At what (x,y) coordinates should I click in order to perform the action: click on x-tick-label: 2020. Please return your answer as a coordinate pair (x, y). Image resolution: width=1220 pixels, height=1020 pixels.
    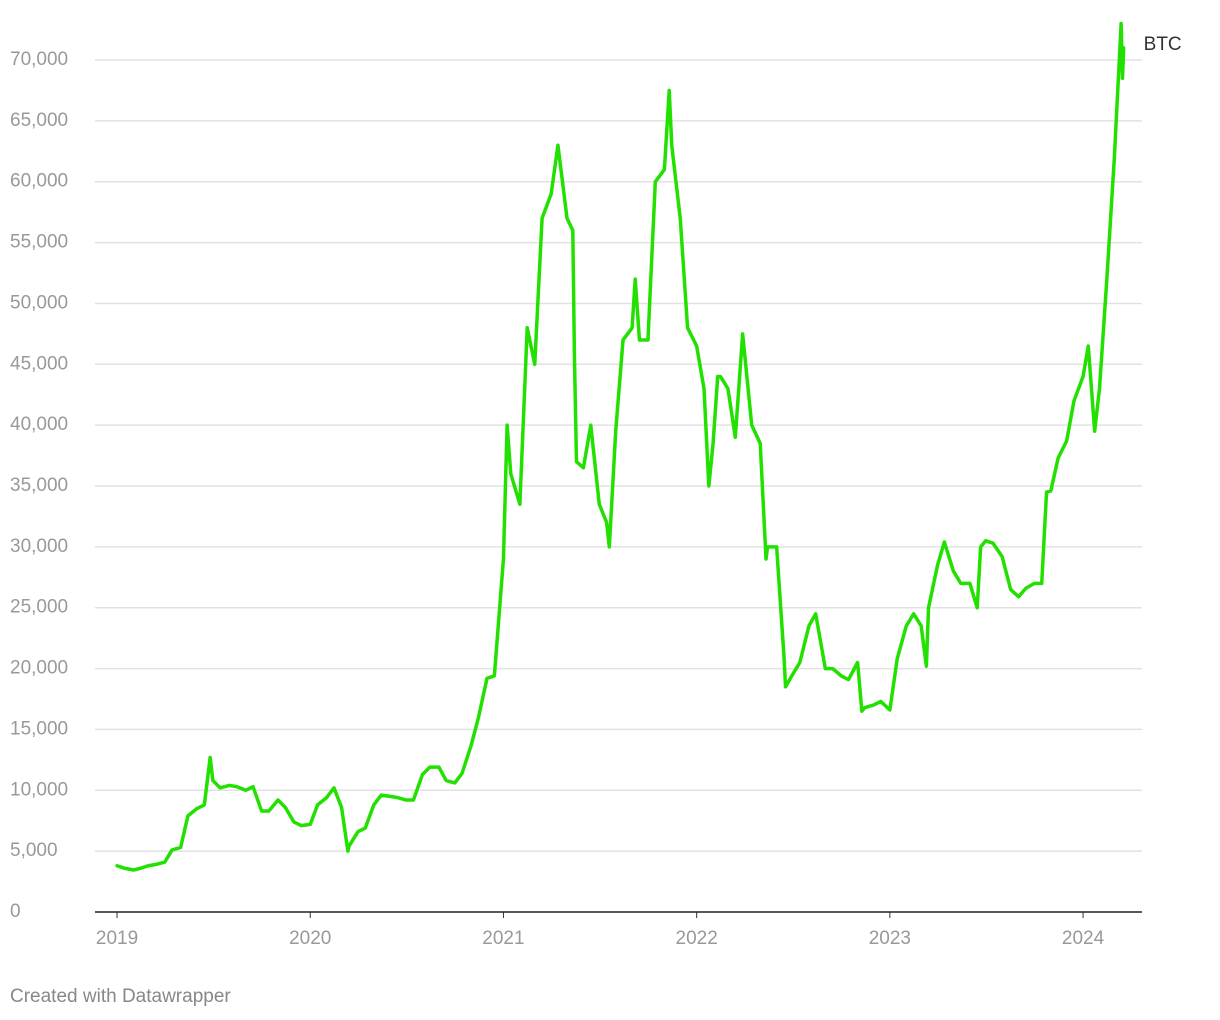
    Looking at the image, I should click on (310, 938).